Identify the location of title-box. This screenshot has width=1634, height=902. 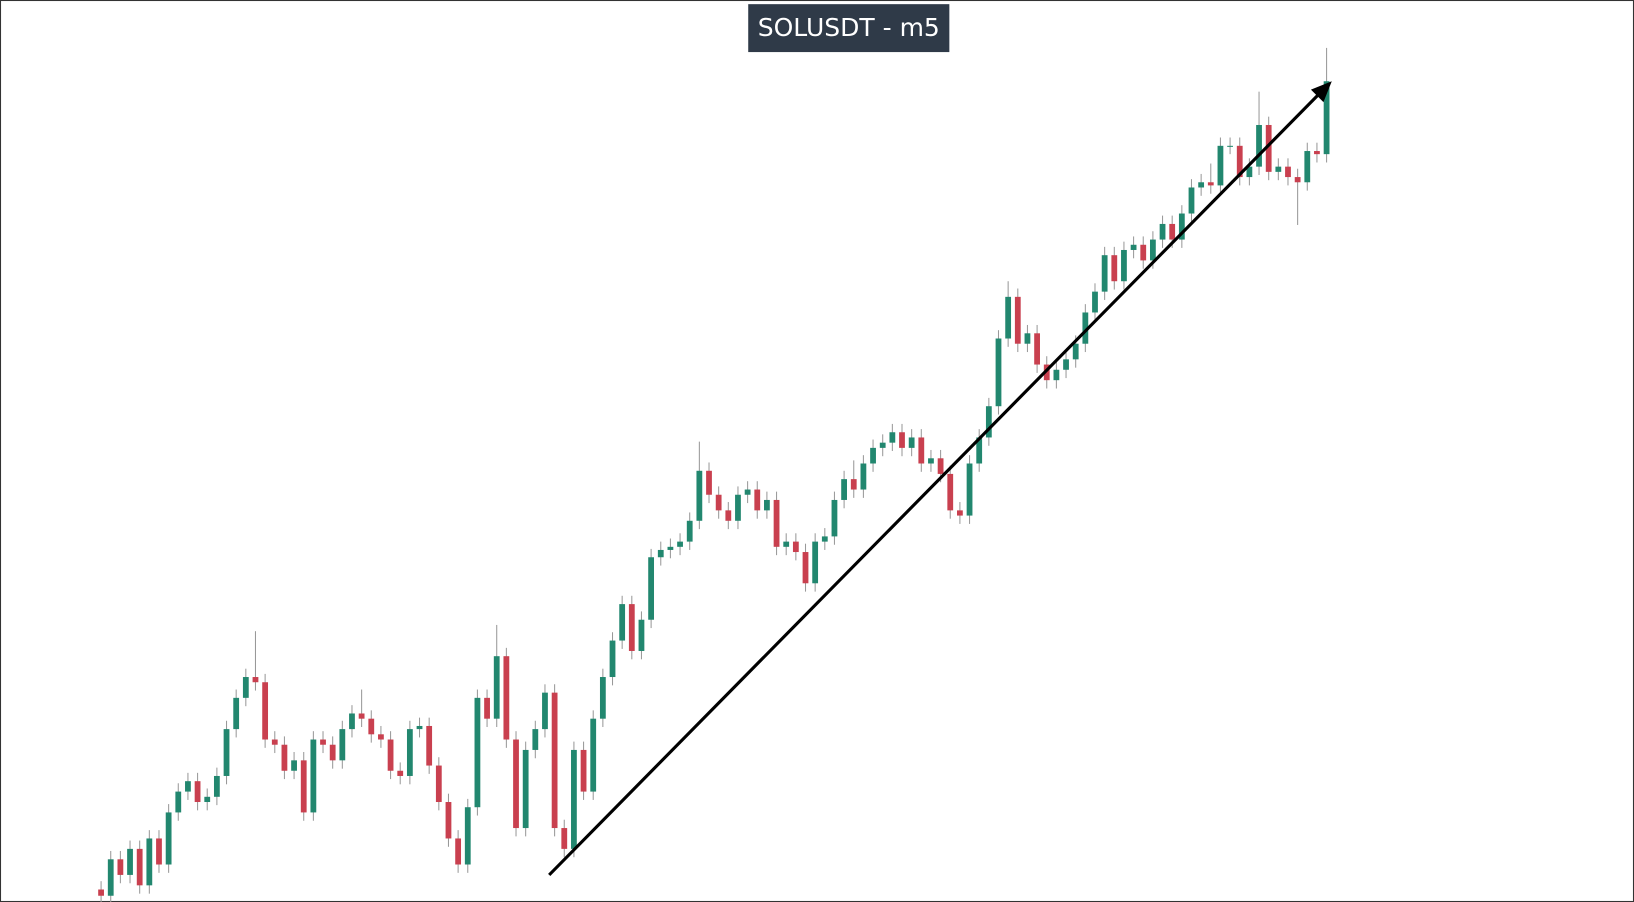
(849, 28).